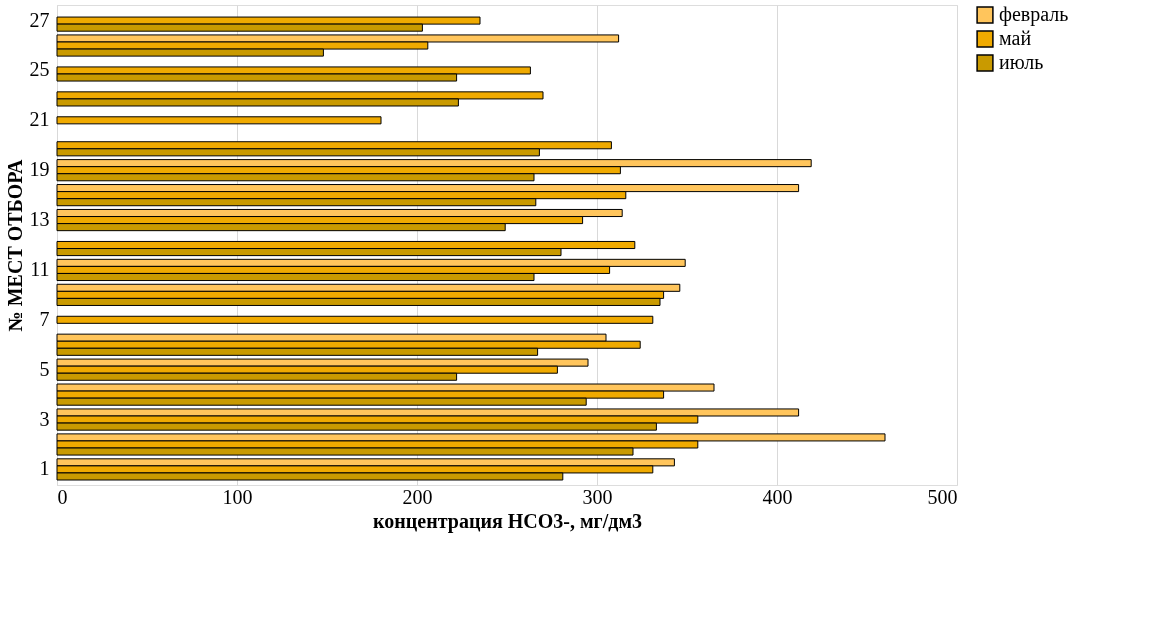  I want to click on x-tick-label: 100, so click(237, 496).